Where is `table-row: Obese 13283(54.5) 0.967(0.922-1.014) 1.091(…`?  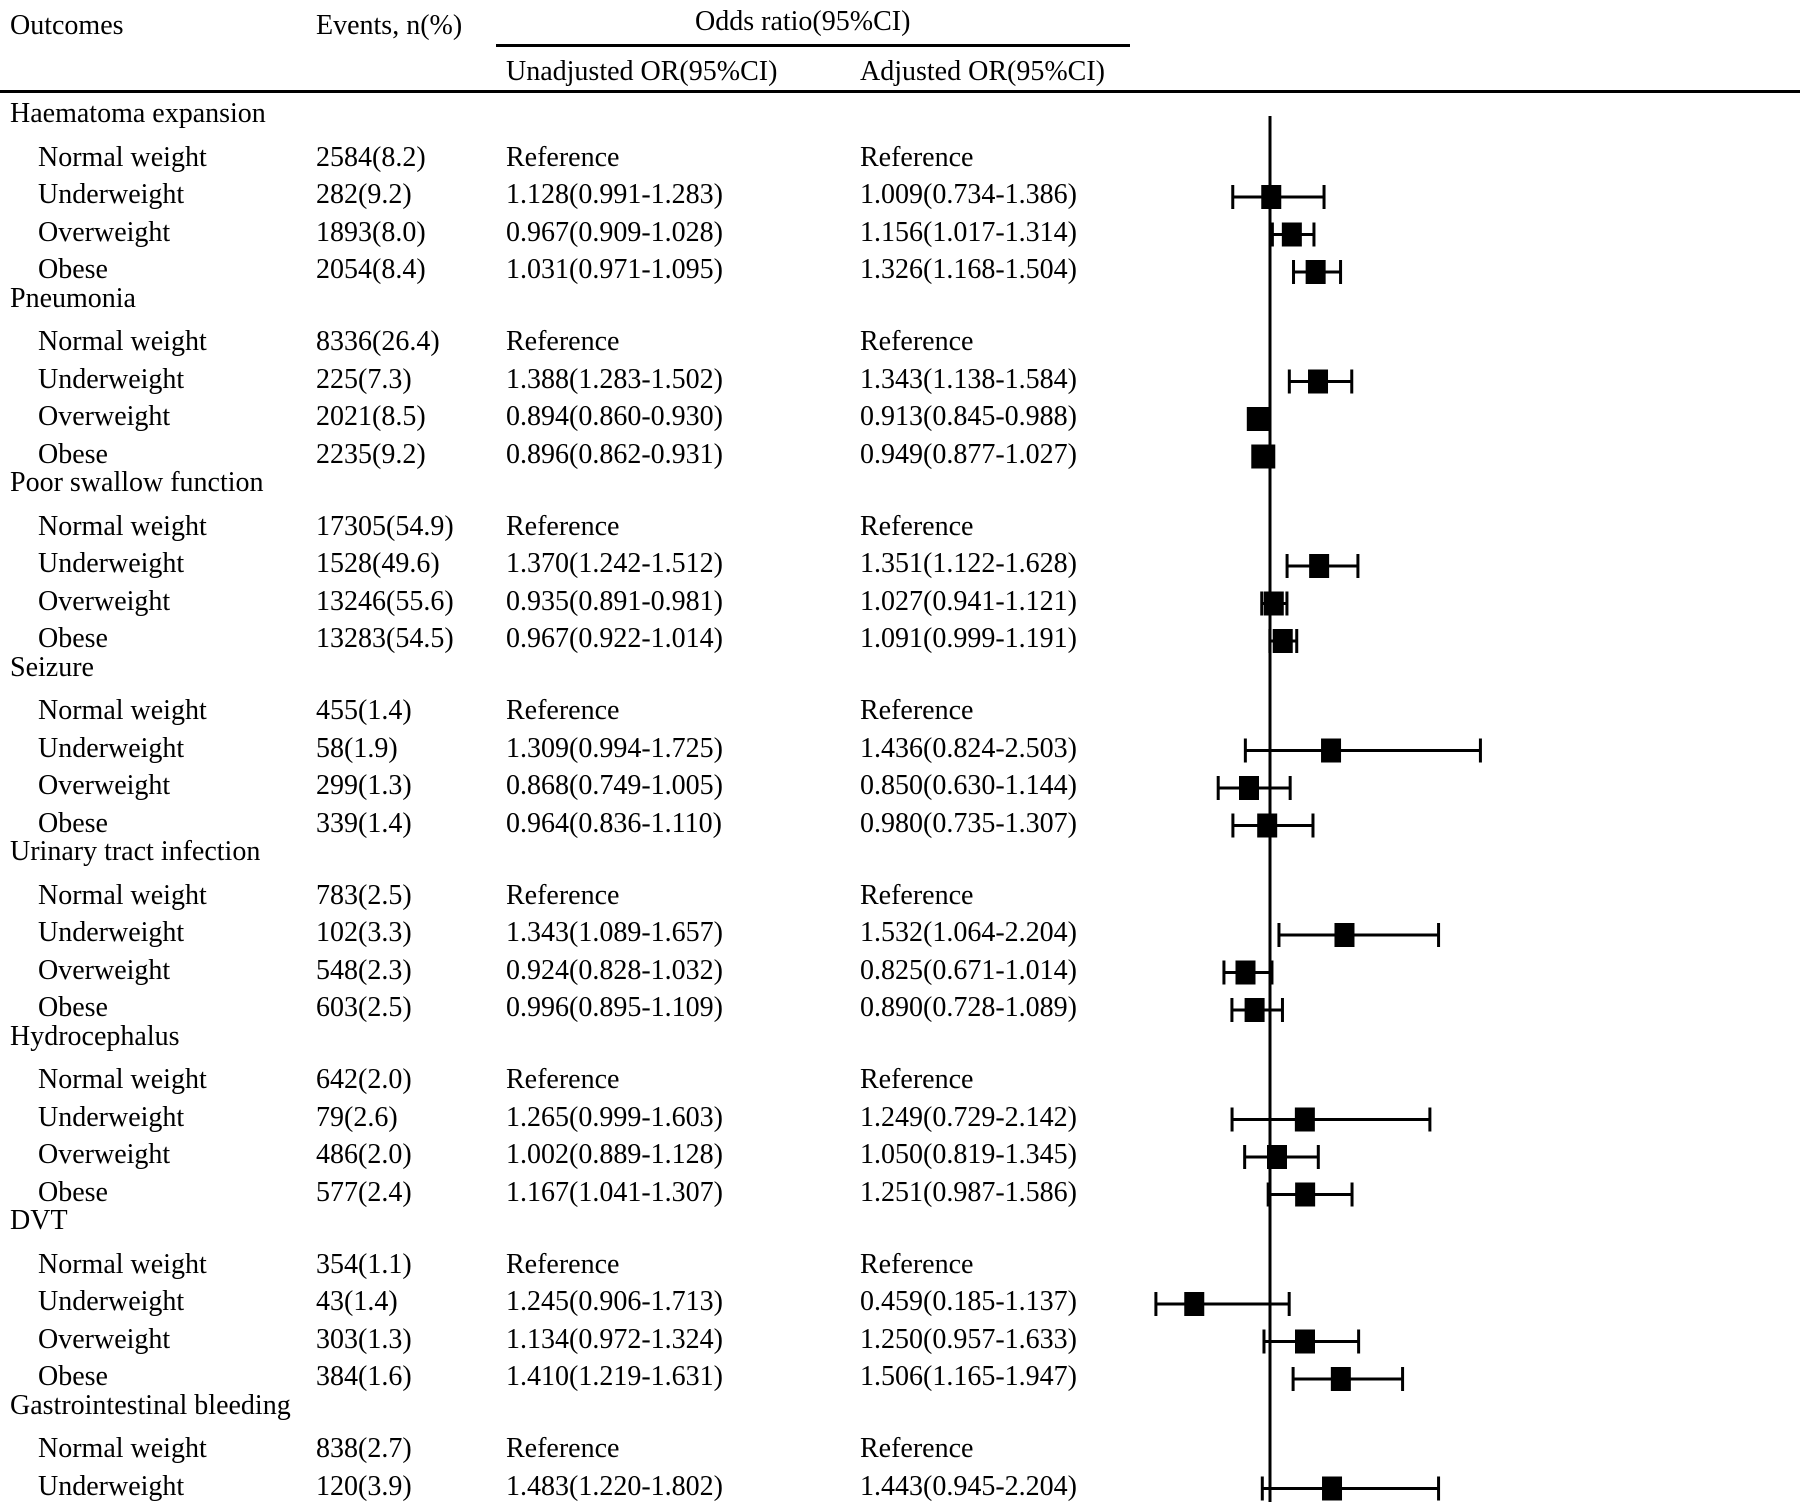 table-row: Obese 13283(54.5) 0.967(0.922-1.014) 1.091(… is located at coordinates (560, 639).